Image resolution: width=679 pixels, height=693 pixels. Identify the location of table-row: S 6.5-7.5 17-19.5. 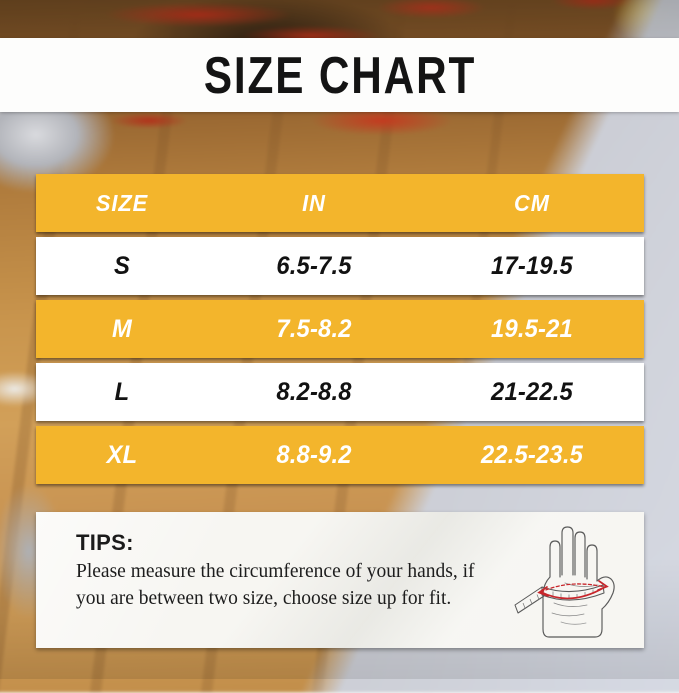
(340, 266).